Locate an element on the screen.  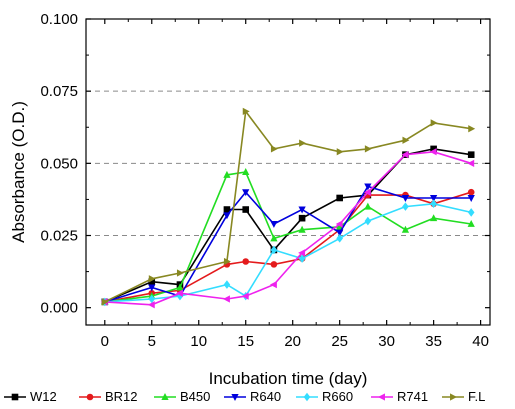
y-axis-title: Absorbance (O.D.) is located at coordinates (18, 172).